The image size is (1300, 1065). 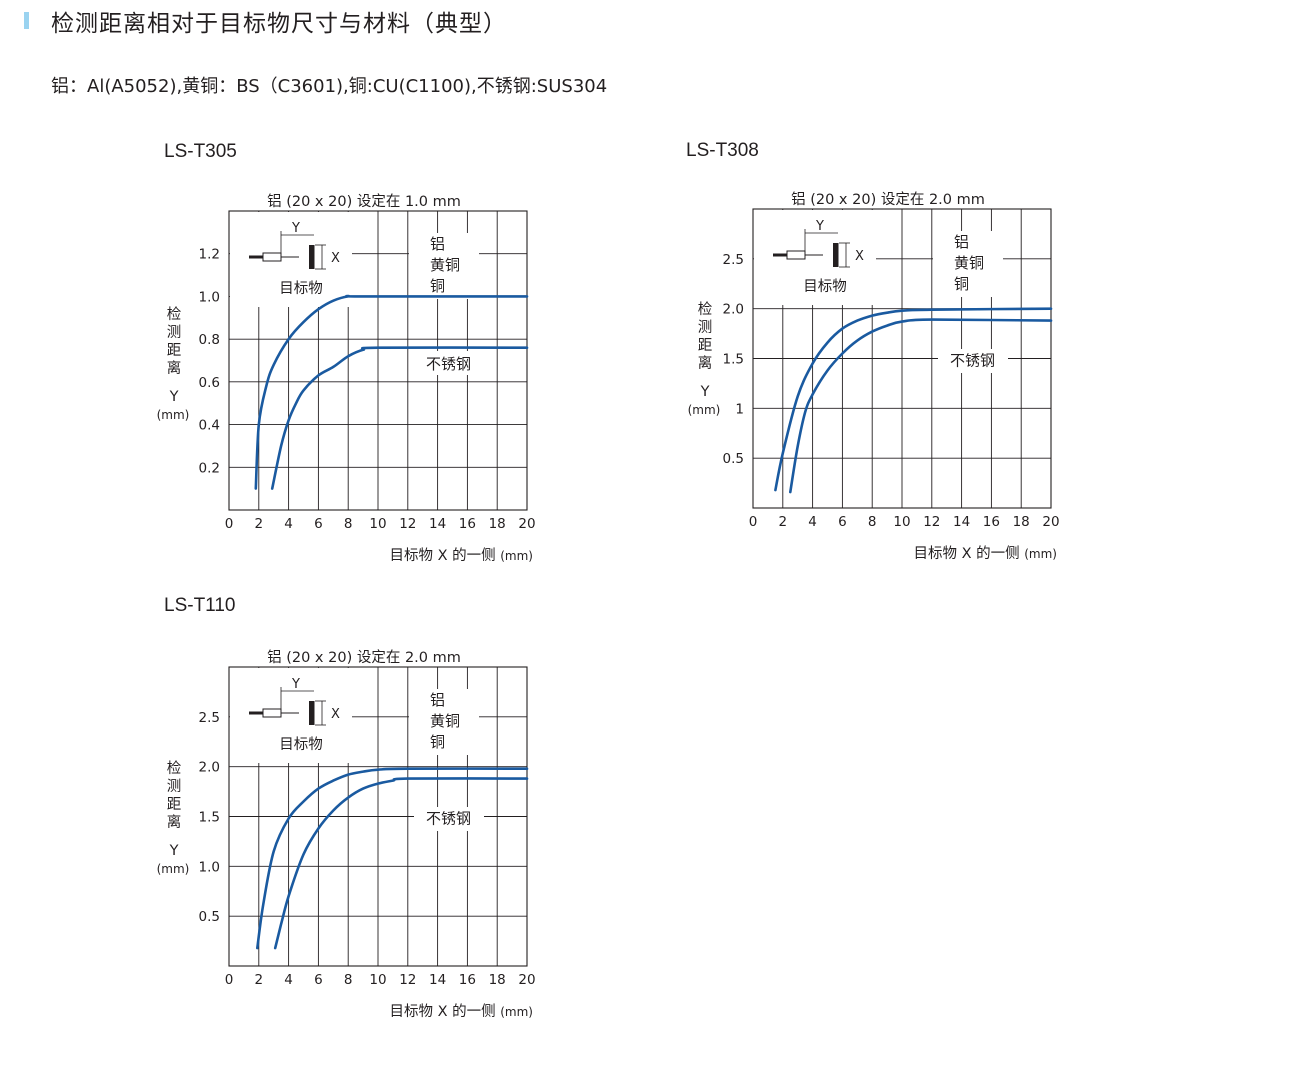 I want to click on chart-title: 铝 (20 x 20) 设定在 1.0 mm, so click(x=364, y=201).